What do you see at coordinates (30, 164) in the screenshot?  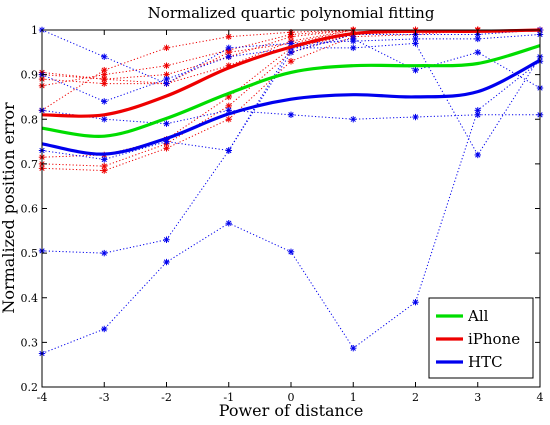 I see `y-tick-label: 0.7` at bounding box center [30, 164].